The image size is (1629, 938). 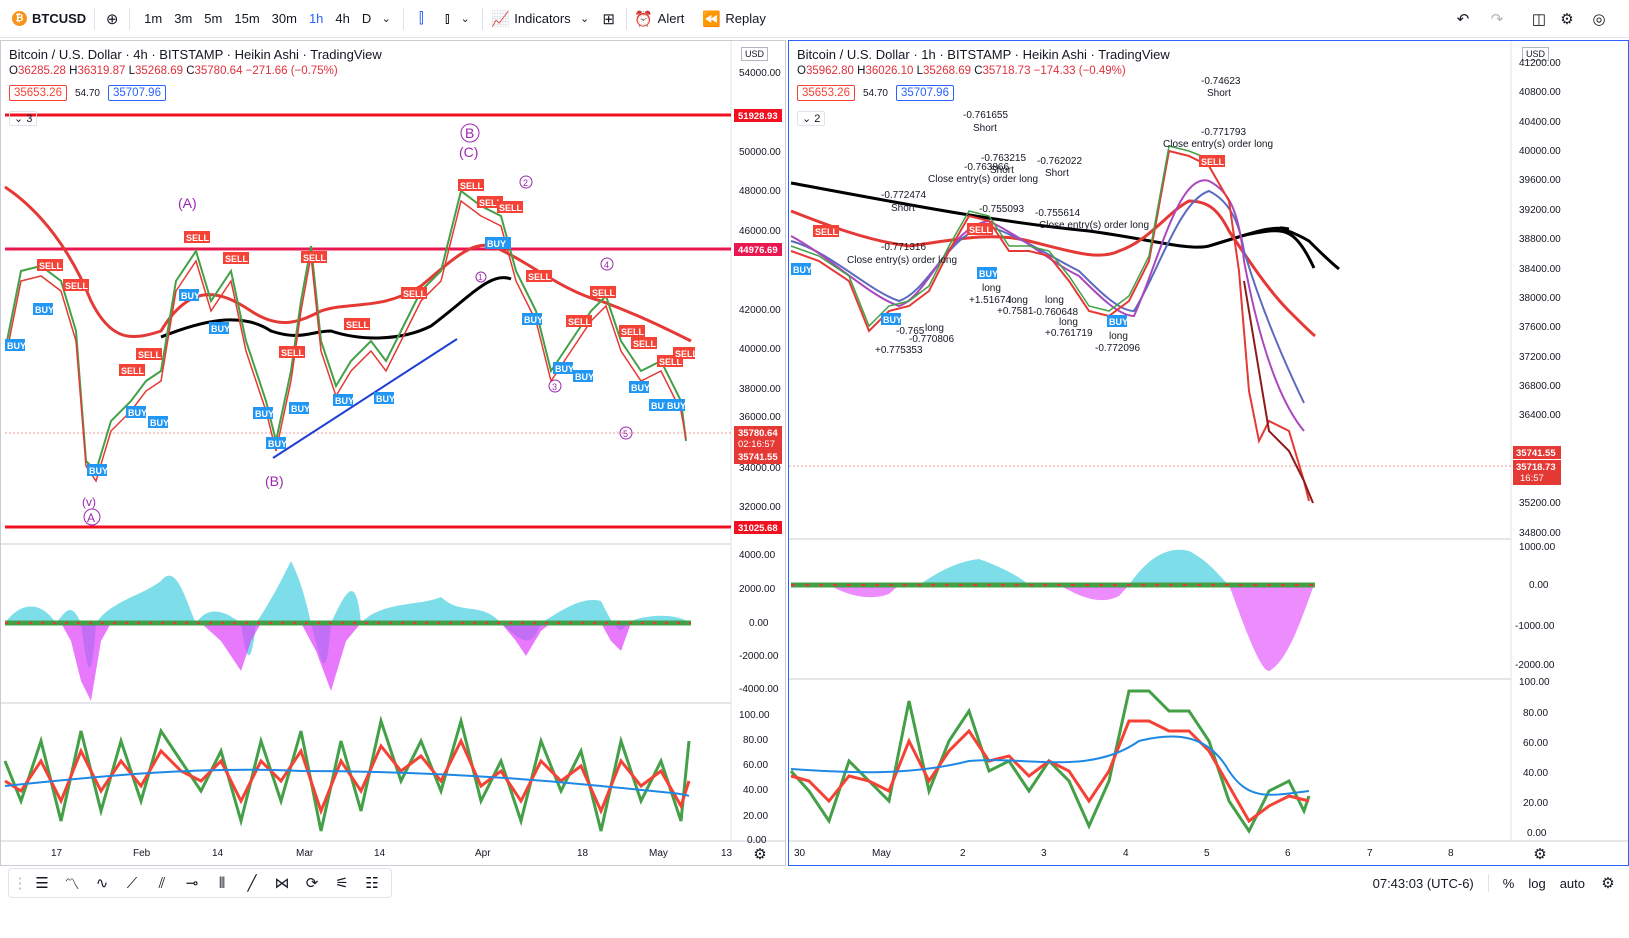 What do you see at coordinates (671, 18) in the screenshot?
I see `alert-label: Alert` at bounding box center [671, 18].